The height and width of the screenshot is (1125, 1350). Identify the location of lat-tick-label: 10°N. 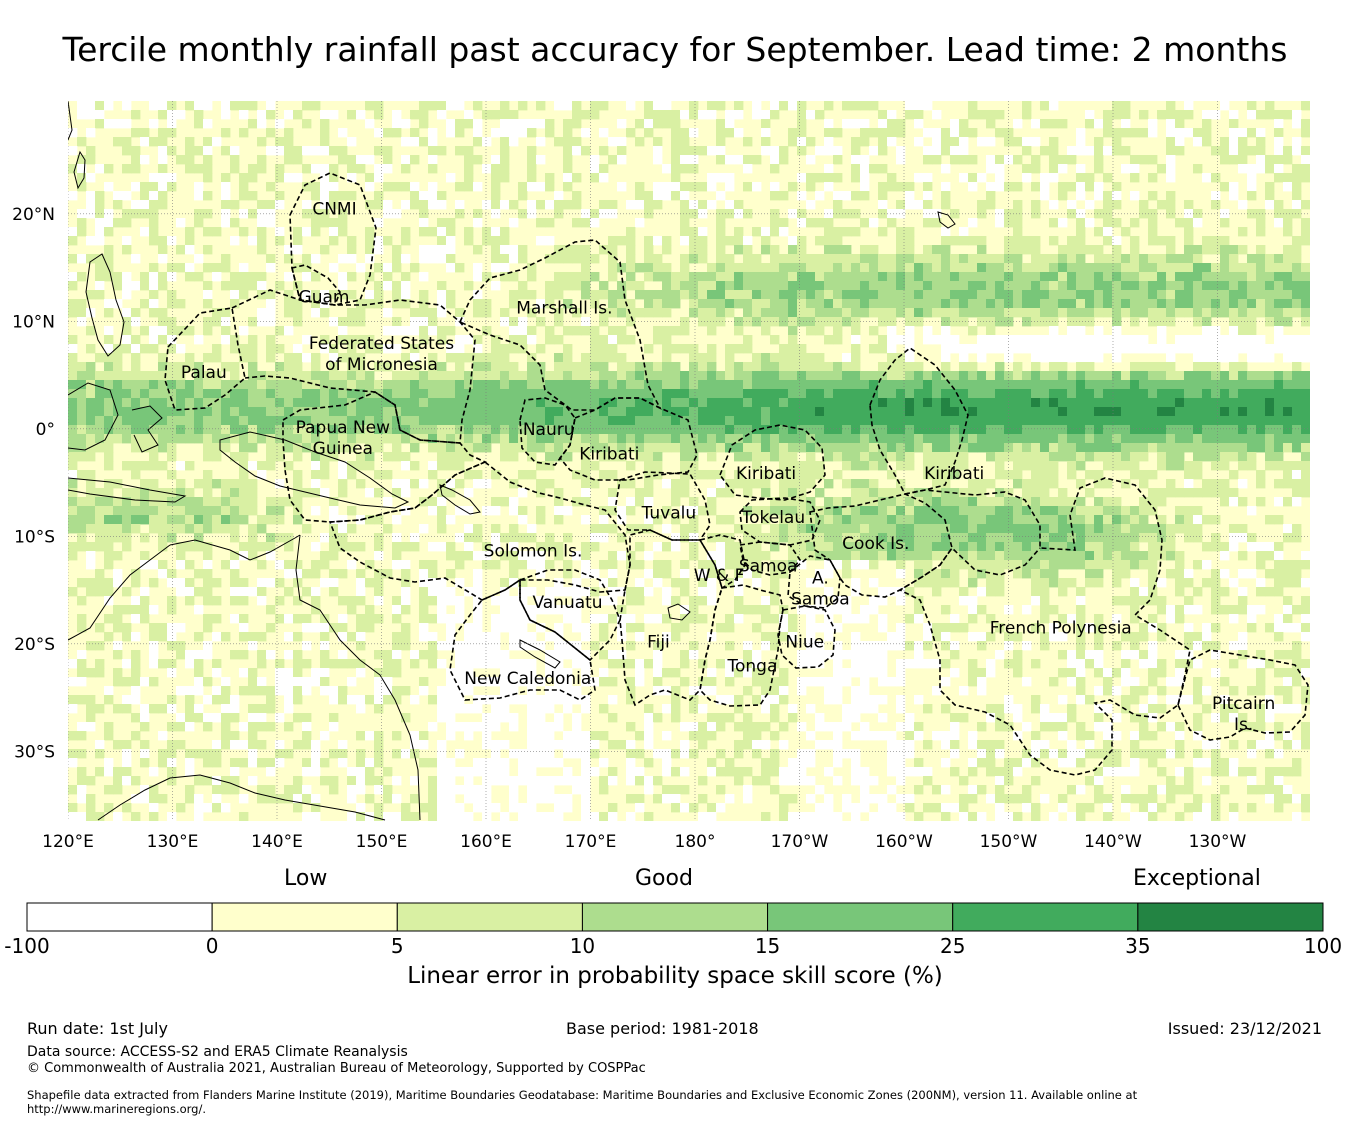
(33, 322).